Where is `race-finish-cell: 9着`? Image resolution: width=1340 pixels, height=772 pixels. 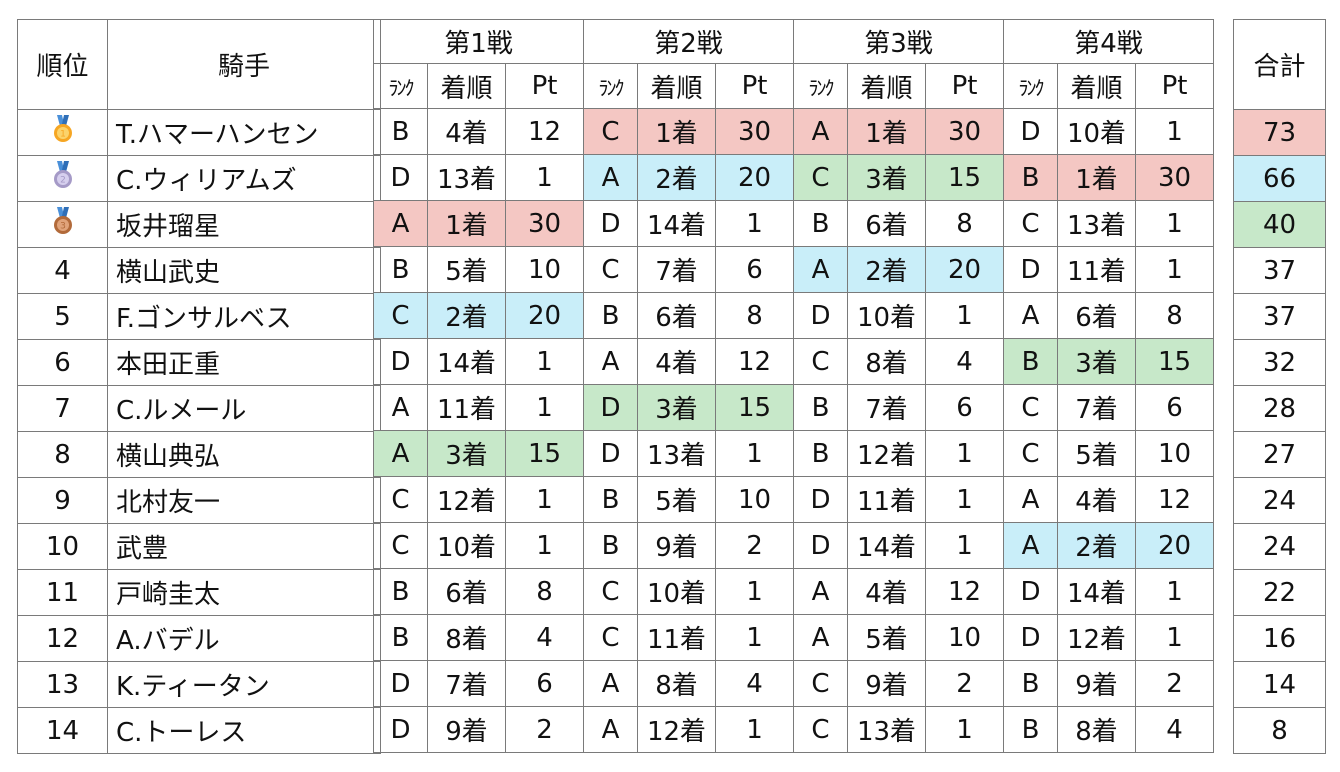 race-finish-cell: 9着 is located at coordinates (1096, 683).